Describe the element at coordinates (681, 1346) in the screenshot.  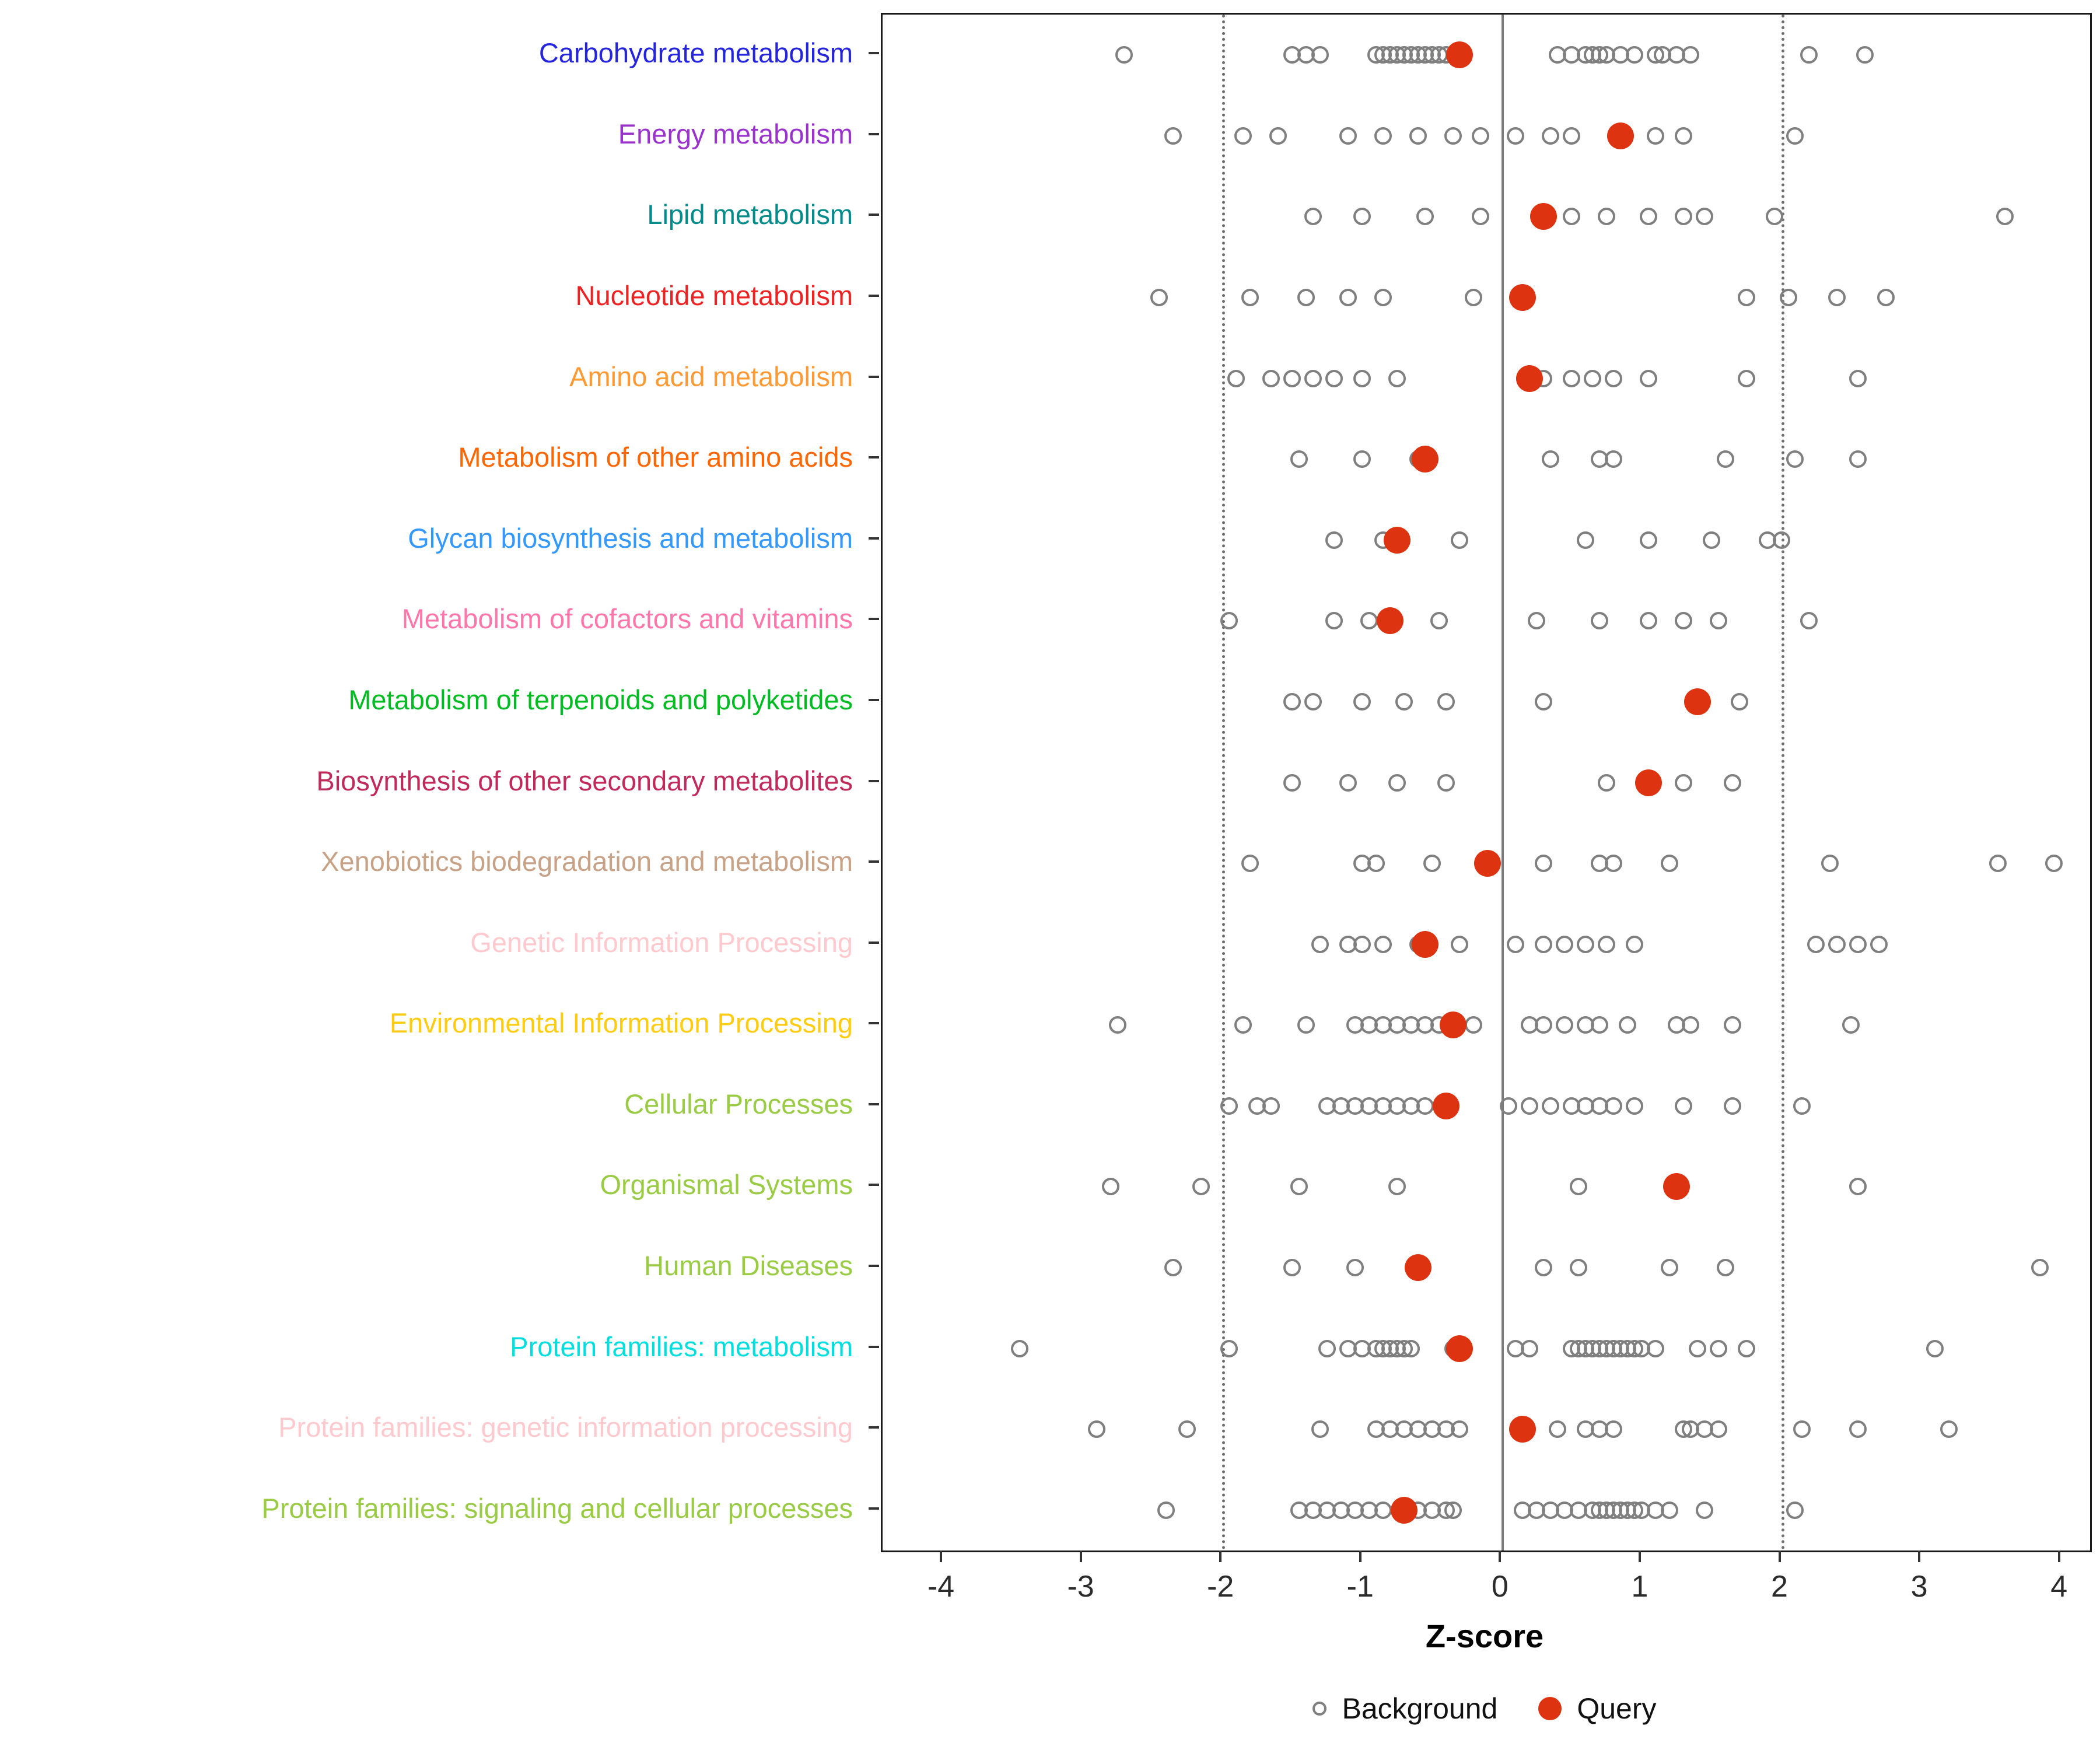
I see `category-label: Protein families: metabolism` at that location.